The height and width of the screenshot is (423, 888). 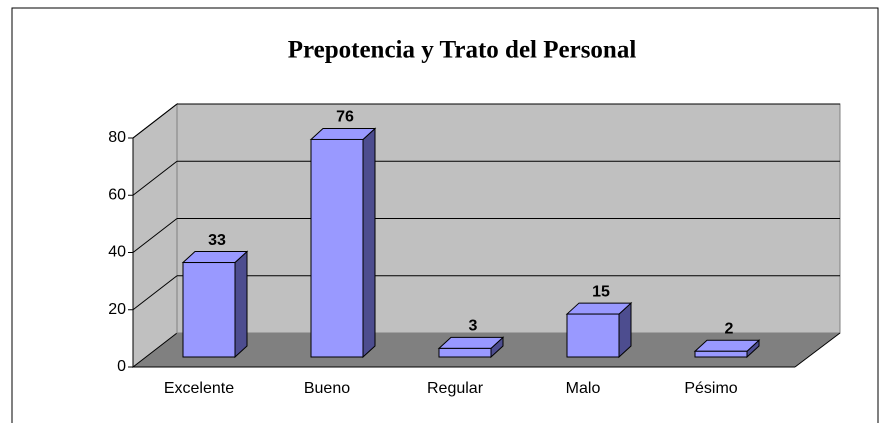 I want to click on value-label: 15, so click(x=601, y=291).